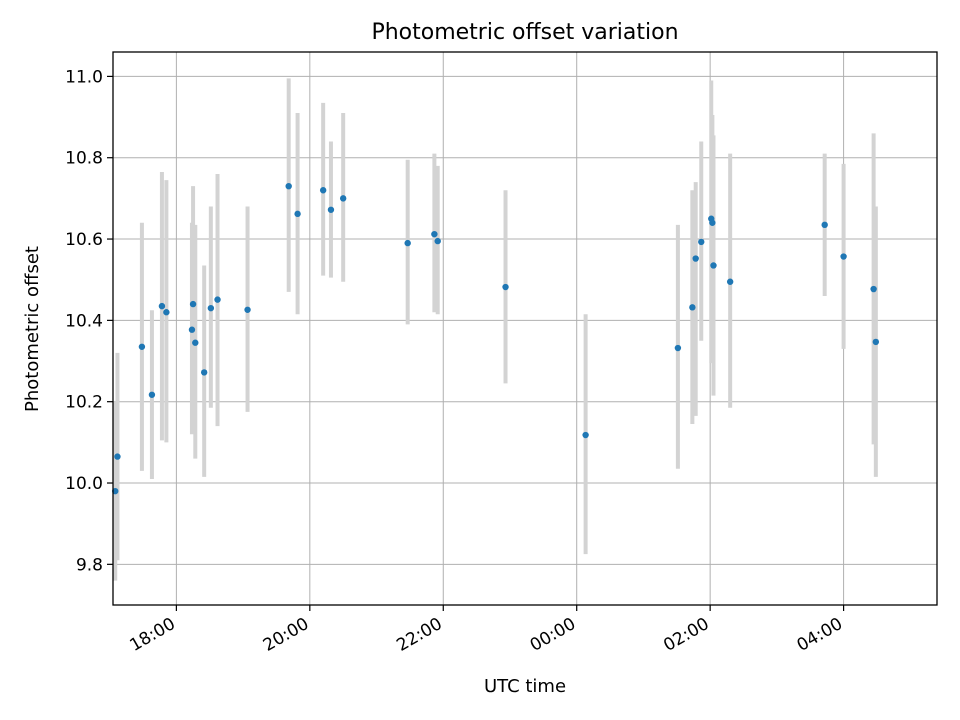 The width and height of the screenshot is (960, 720). What do you see at coordinates (84, 321) in the screenshot?
I see `y-tick-label: 10.4` at bounding box center [84, 321].